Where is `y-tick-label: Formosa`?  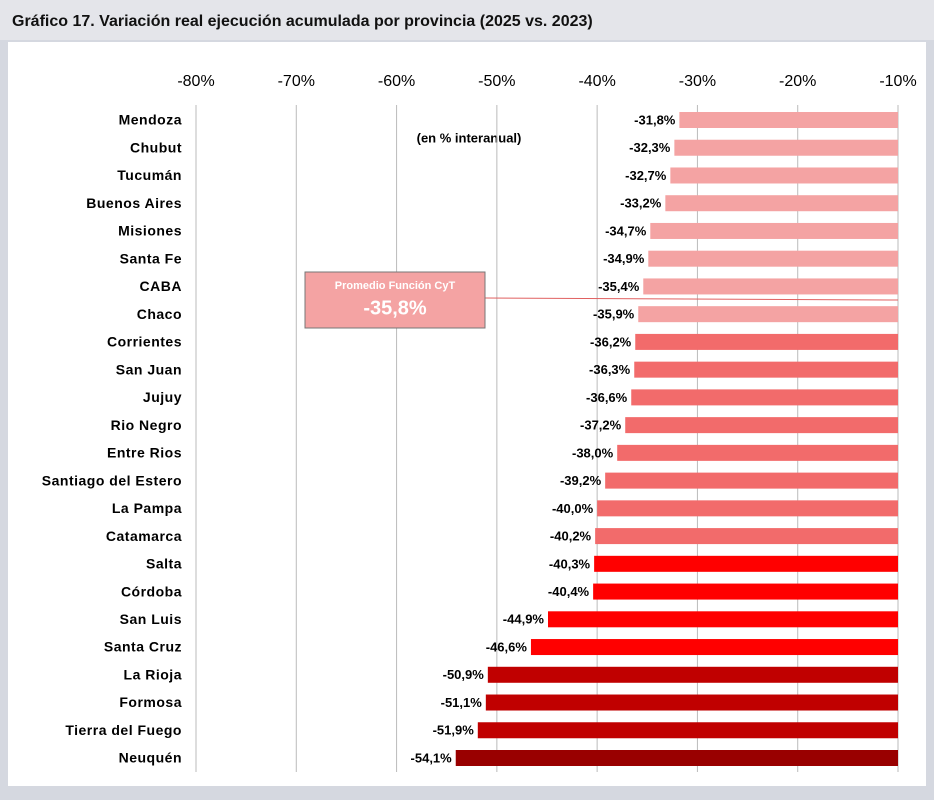
y-tick-label: Formosa is located at coordinates (150, 702).